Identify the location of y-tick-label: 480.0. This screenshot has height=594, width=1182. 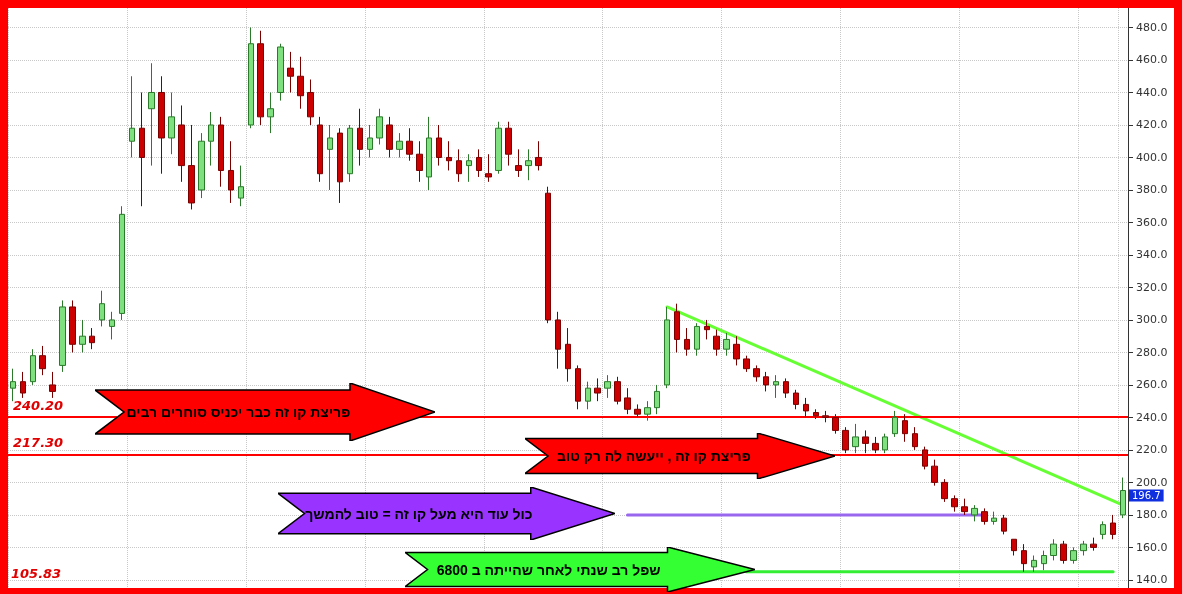
(1152, 27).